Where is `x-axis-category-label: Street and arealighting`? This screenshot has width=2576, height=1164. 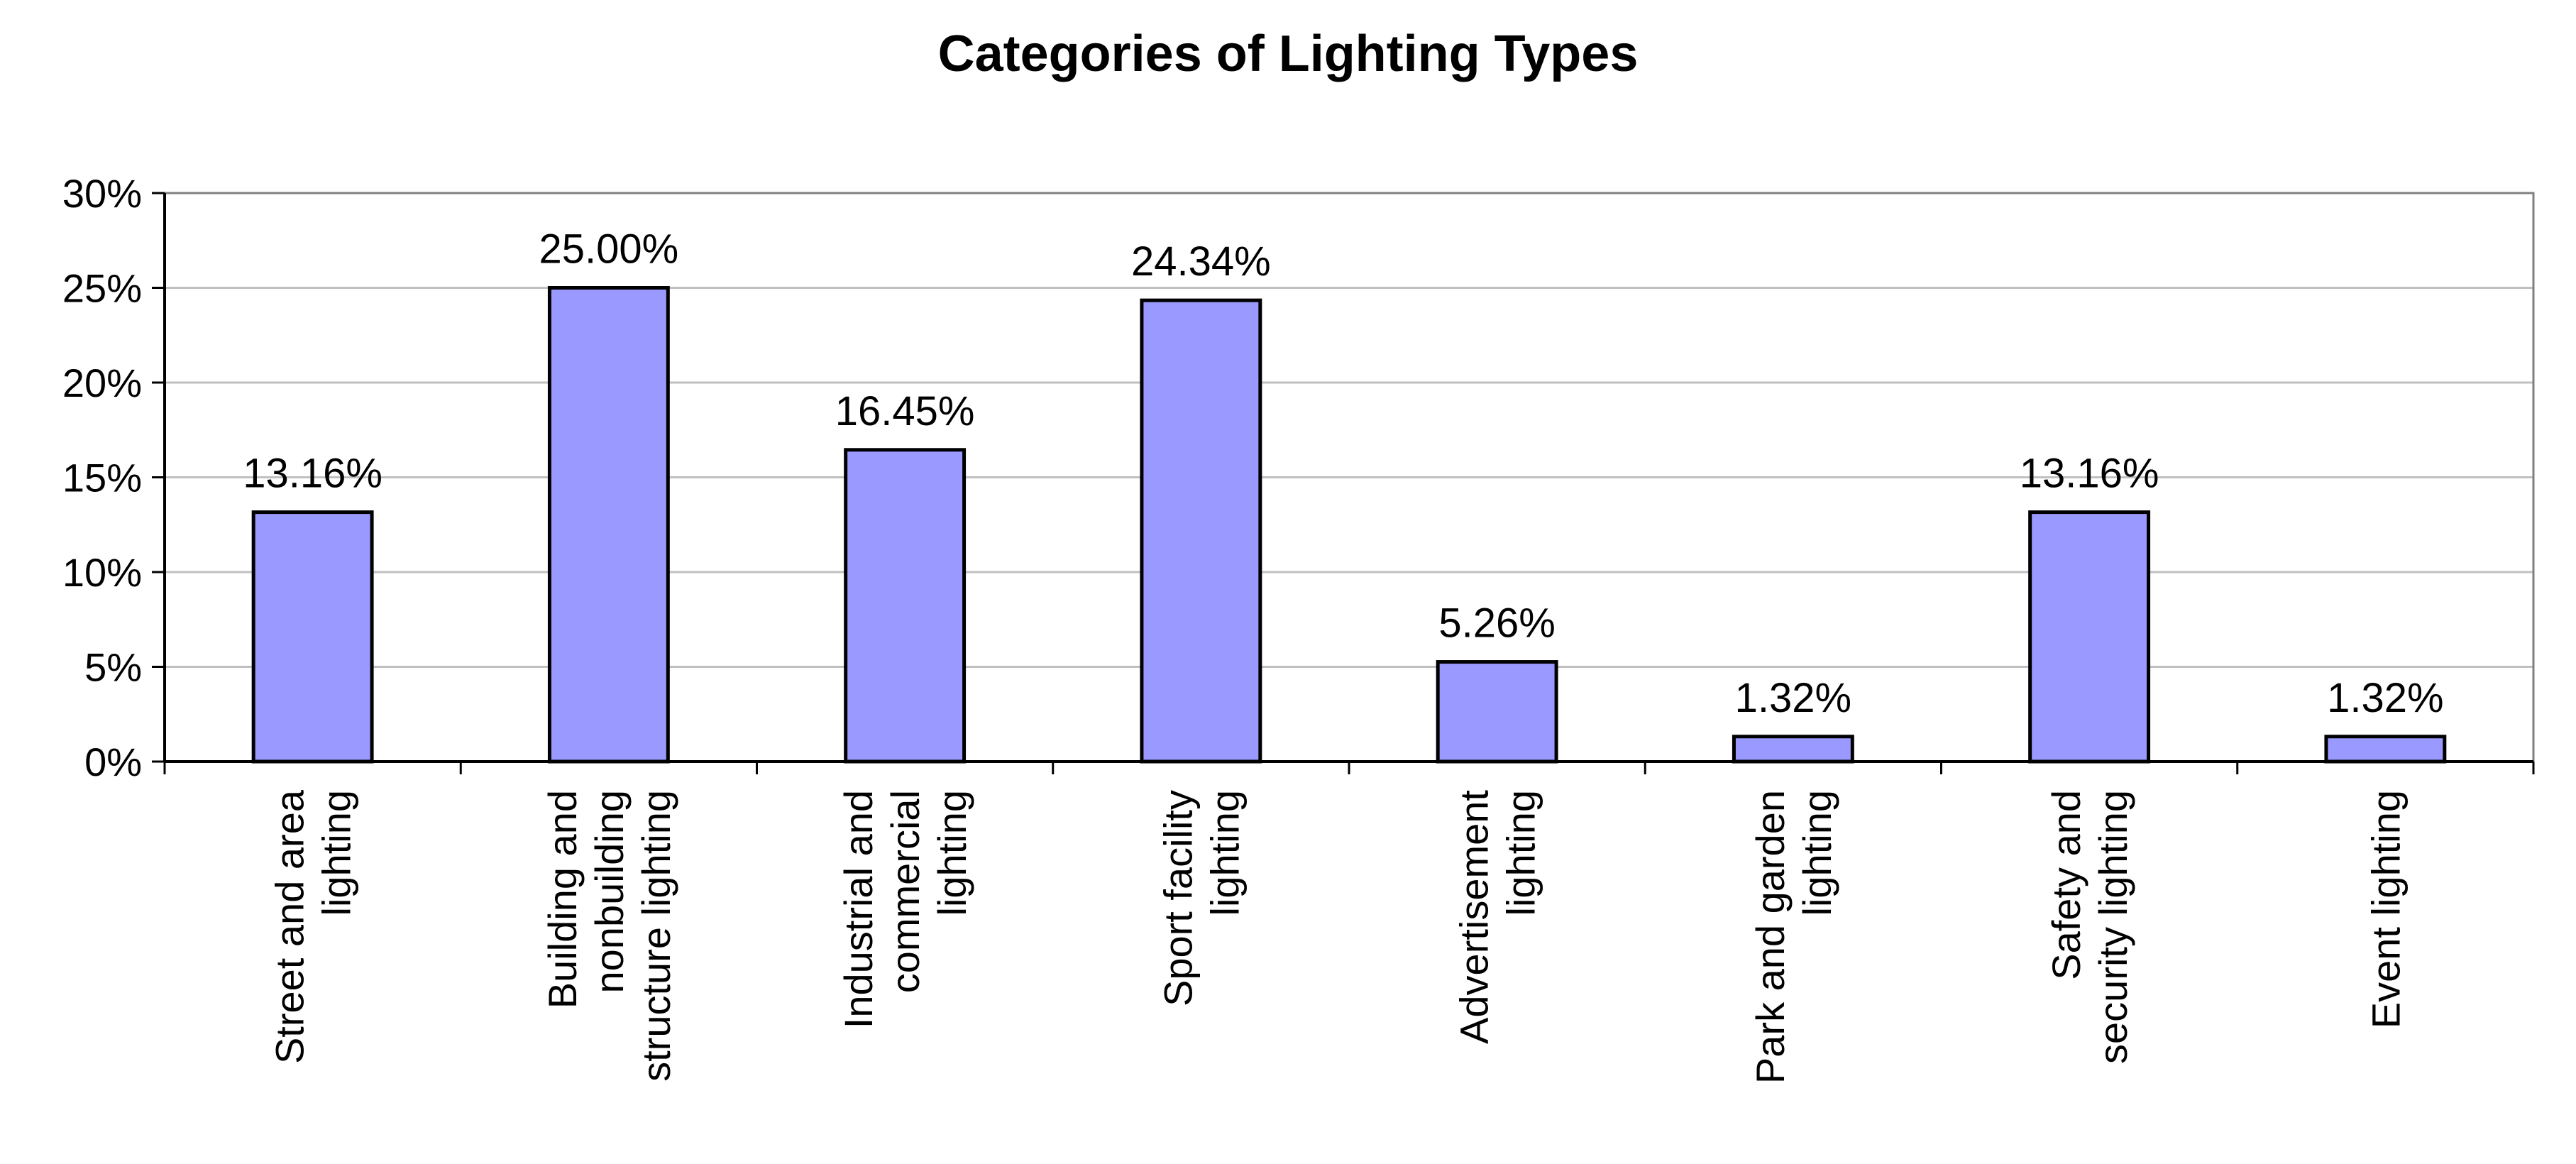 x-axis-category-label: Street and arealighting is located at coordinates (313, 927).